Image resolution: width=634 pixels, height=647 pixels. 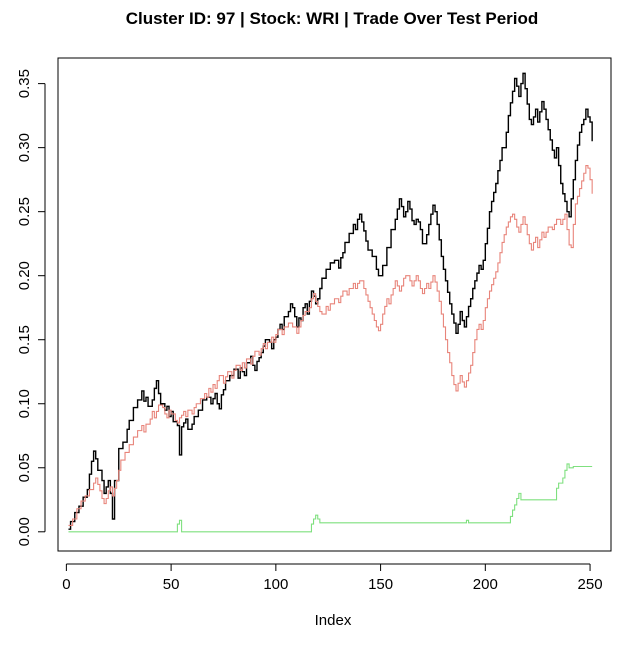 What do you see at coordinates (24, 339) in the screenshot?
I see `y-tick-label: 0.15` at bounding box center [24, 339].